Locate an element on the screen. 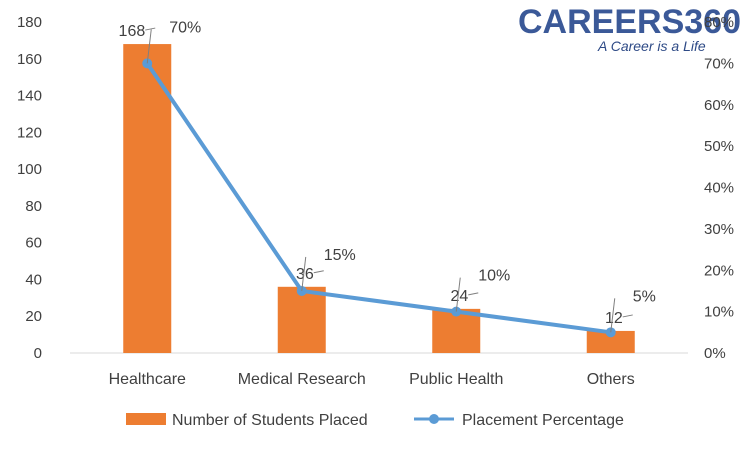 The width and height of the screenshot is (750, 450). right-y-tick-label: 50% is located at coordinates (719, 146).